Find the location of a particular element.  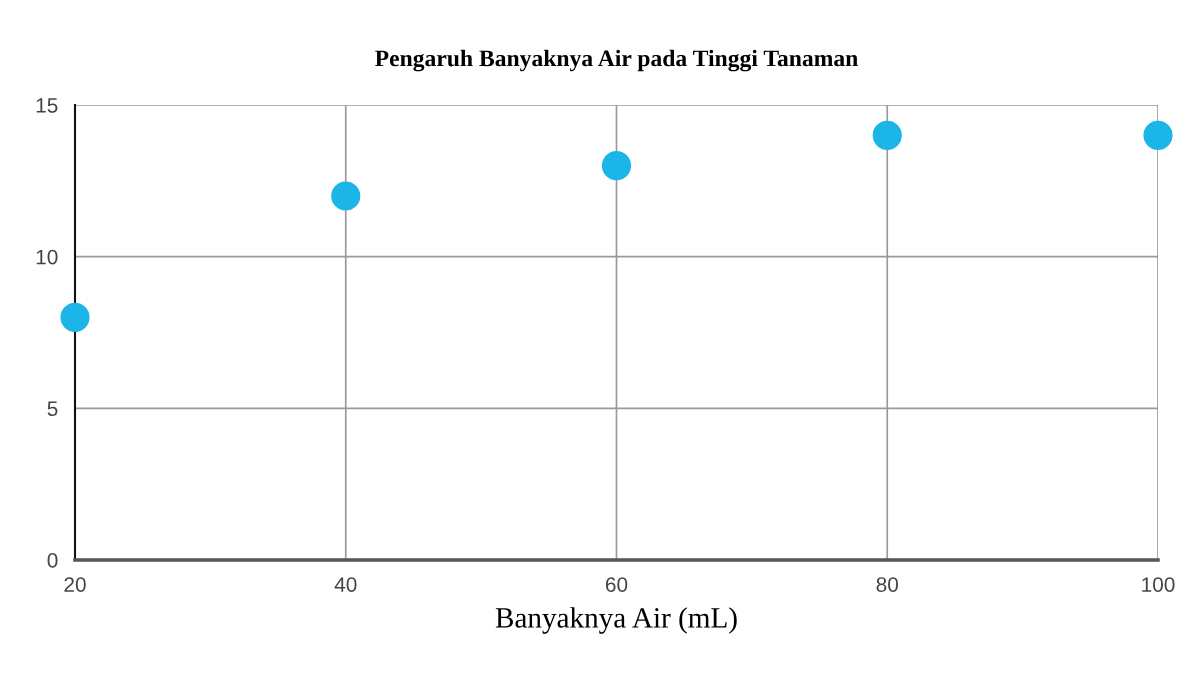

x-tick-label: 100 is located at coordinates (1158, 584).